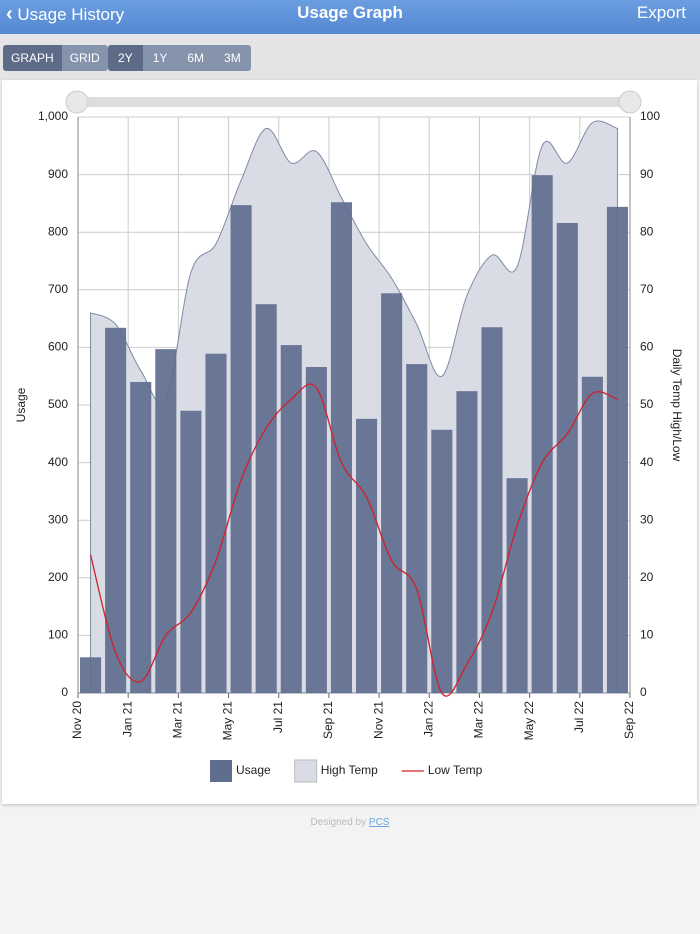  What do you see at coordinates (58, 635) in the screenshot?
I see `y-tick-label: 100` at bounding box center [58, 635].